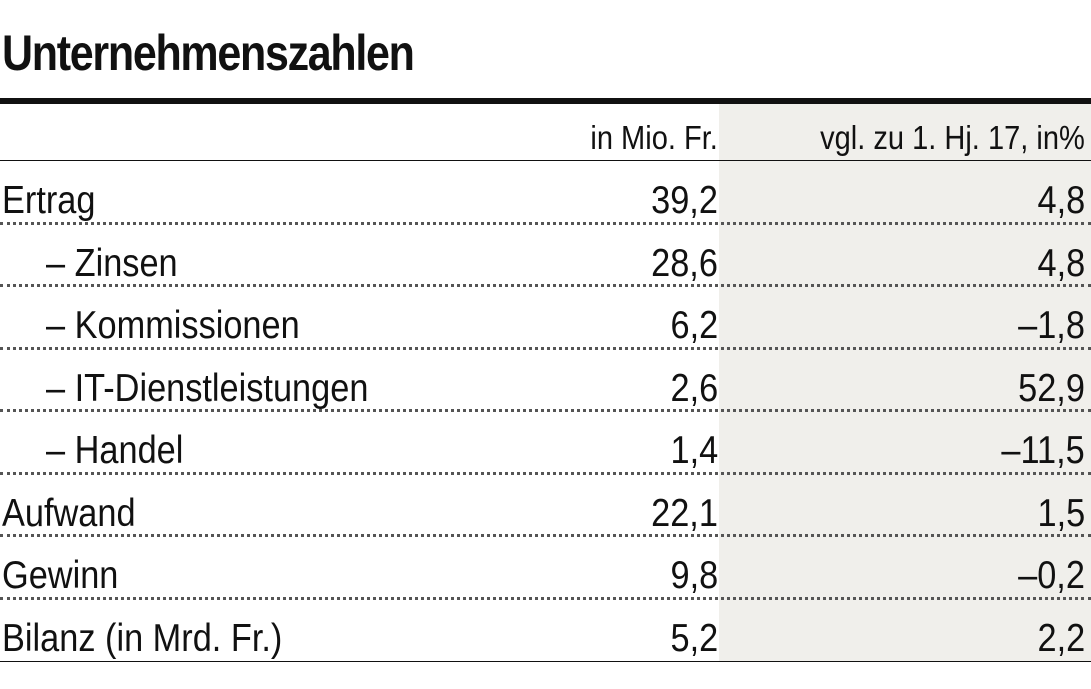  Describe the element at coordinates (173, 325) in the screenshot. I see `row-label: – Kommissionen` at that location.